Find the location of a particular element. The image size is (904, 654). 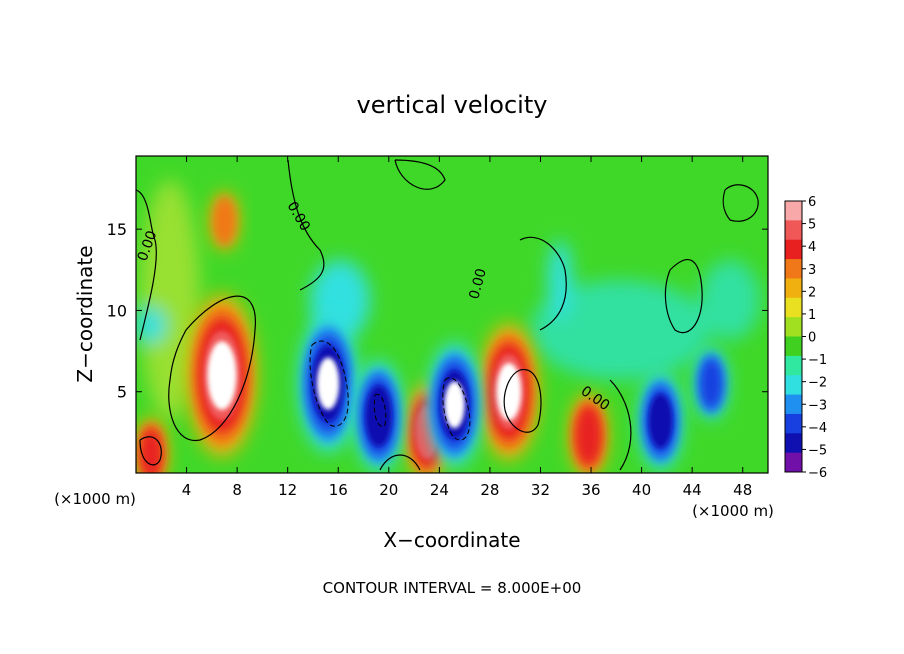

colorbar-tick-label: 1 is located at coordinates (812, 315).